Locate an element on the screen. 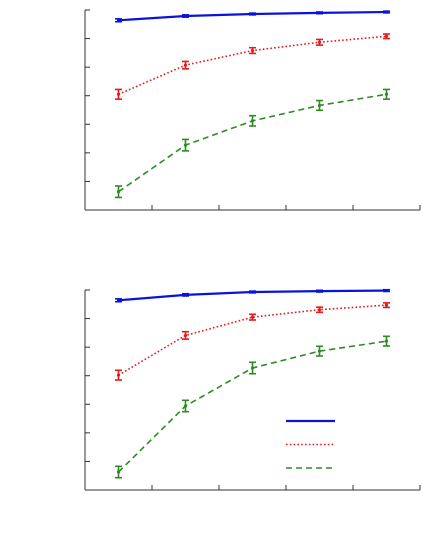 The height and width of the screenshot is (542, 448). chart-legend is located at coordinates (310, 444).